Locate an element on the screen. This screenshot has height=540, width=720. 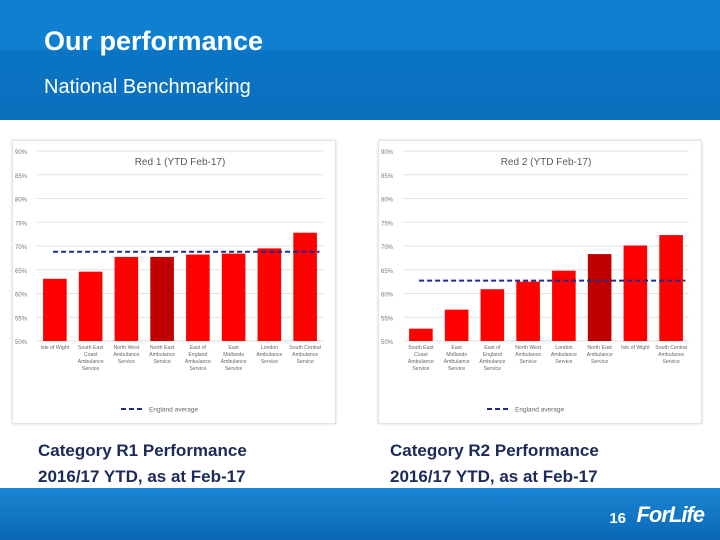
chart-title: Red 2 (YTD Feb-17) is located at coordinates (546, 162).